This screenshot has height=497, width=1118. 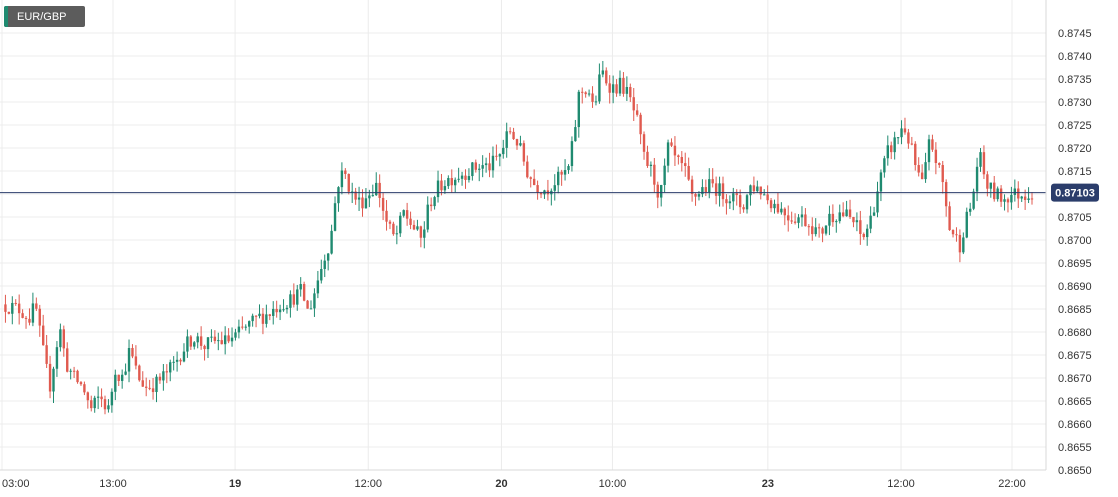 What do you see at coordinates (1075, 192) in the screenshot?
I see `current-price-badge: 0.87103` at bounding box center [1075, 192].